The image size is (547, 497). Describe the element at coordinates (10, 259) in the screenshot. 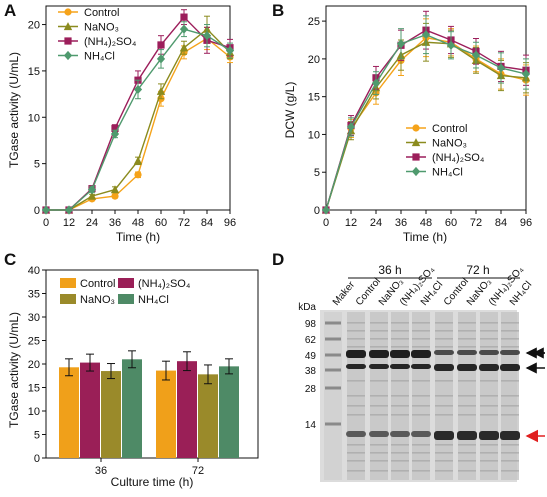

I see `panel-letter-c: C` at that location.